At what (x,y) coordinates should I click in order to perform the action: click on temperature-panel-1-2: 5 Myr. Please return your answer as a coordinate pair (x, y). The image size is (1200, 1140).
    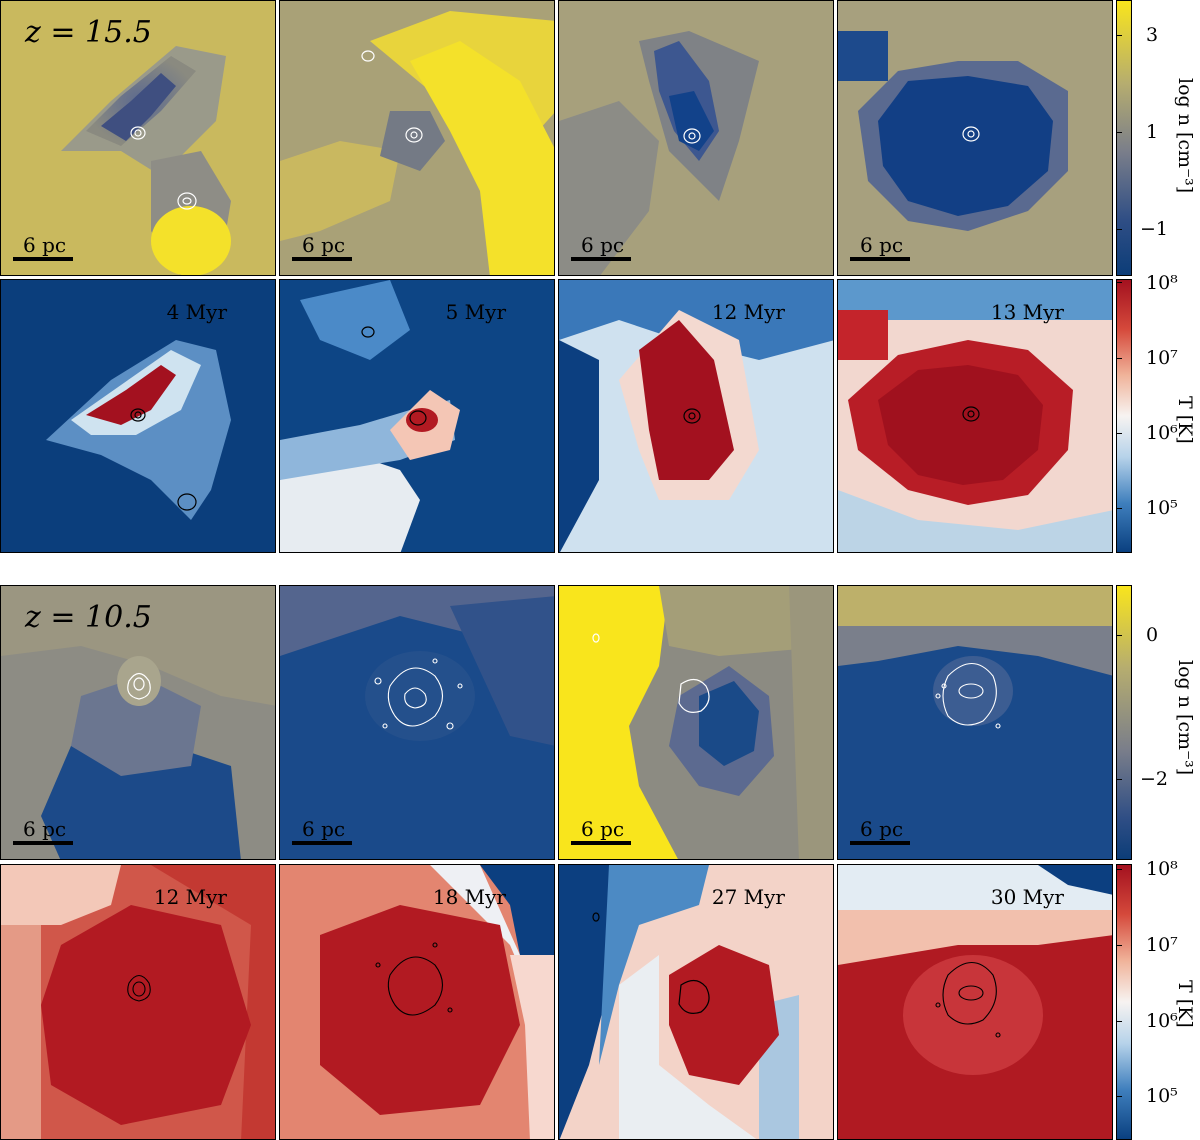
    Looking at the image, I should click on (417, 416).